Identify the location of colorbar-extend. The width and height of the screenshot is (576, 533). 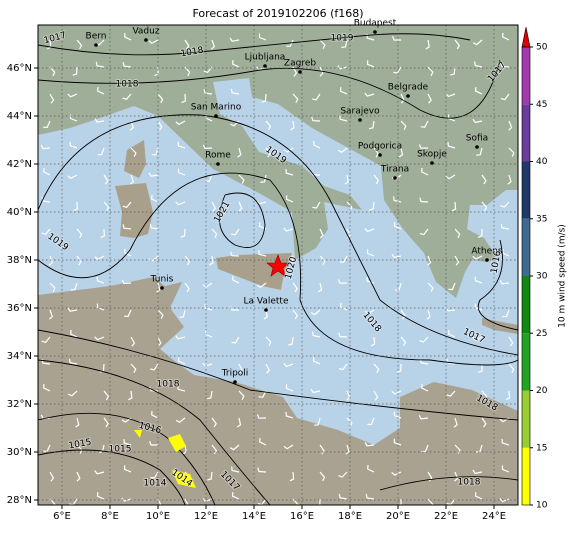
(526, 37).